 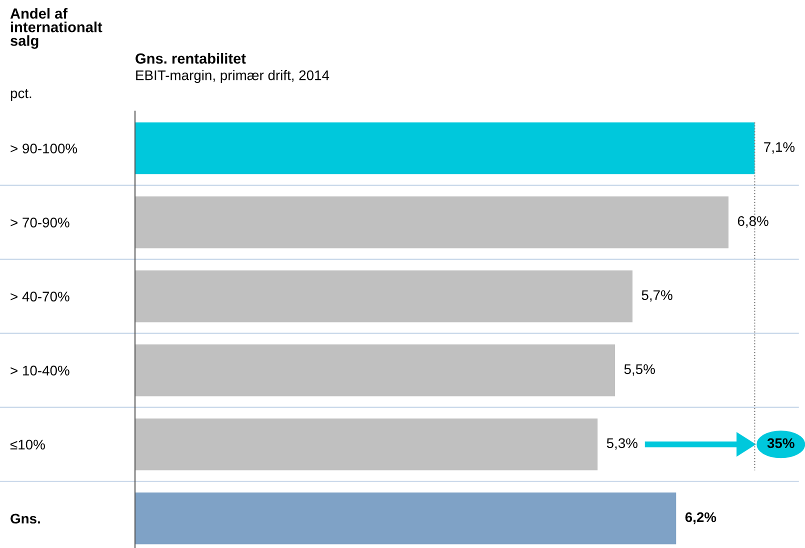 I want to click on y-tick-label: > 10-40%, so click(x=40, y=371).